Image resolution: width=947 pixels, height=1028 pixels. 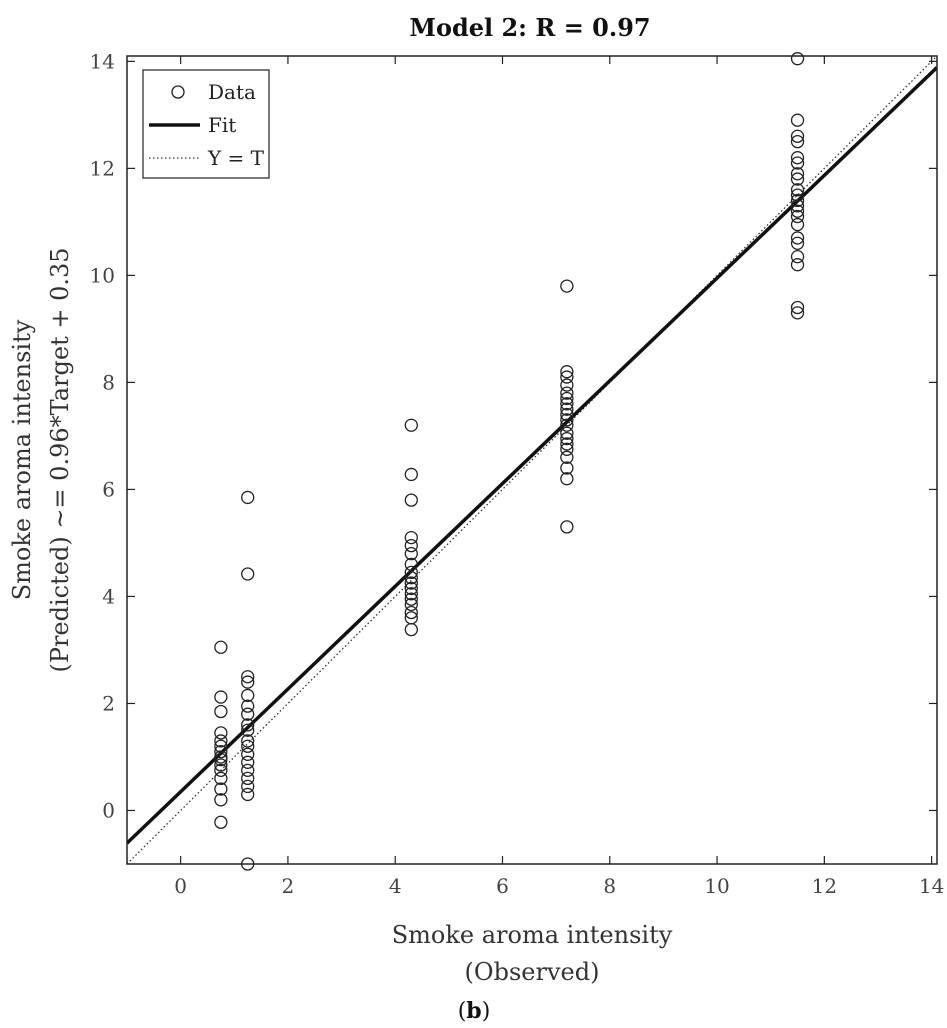 I want to click on legend-data-marker, so click(x=178, y=92).